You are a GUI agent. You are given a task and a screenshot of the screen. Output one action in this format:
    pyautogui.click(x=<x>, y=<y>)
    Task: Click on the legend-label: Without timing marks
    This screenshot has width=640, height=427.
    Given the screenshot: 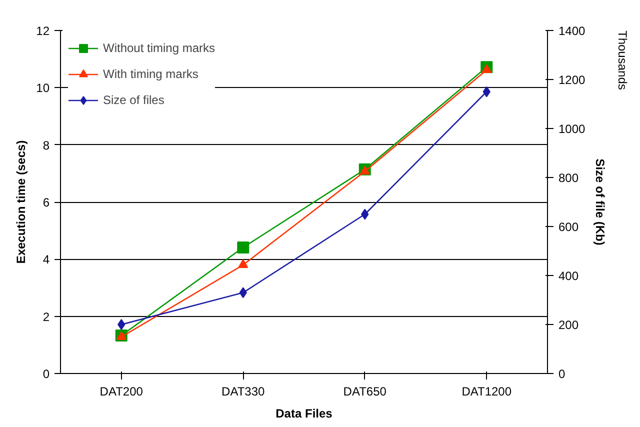 What is the action you would take?
    pyautogui.click(x=159, y=48)
    